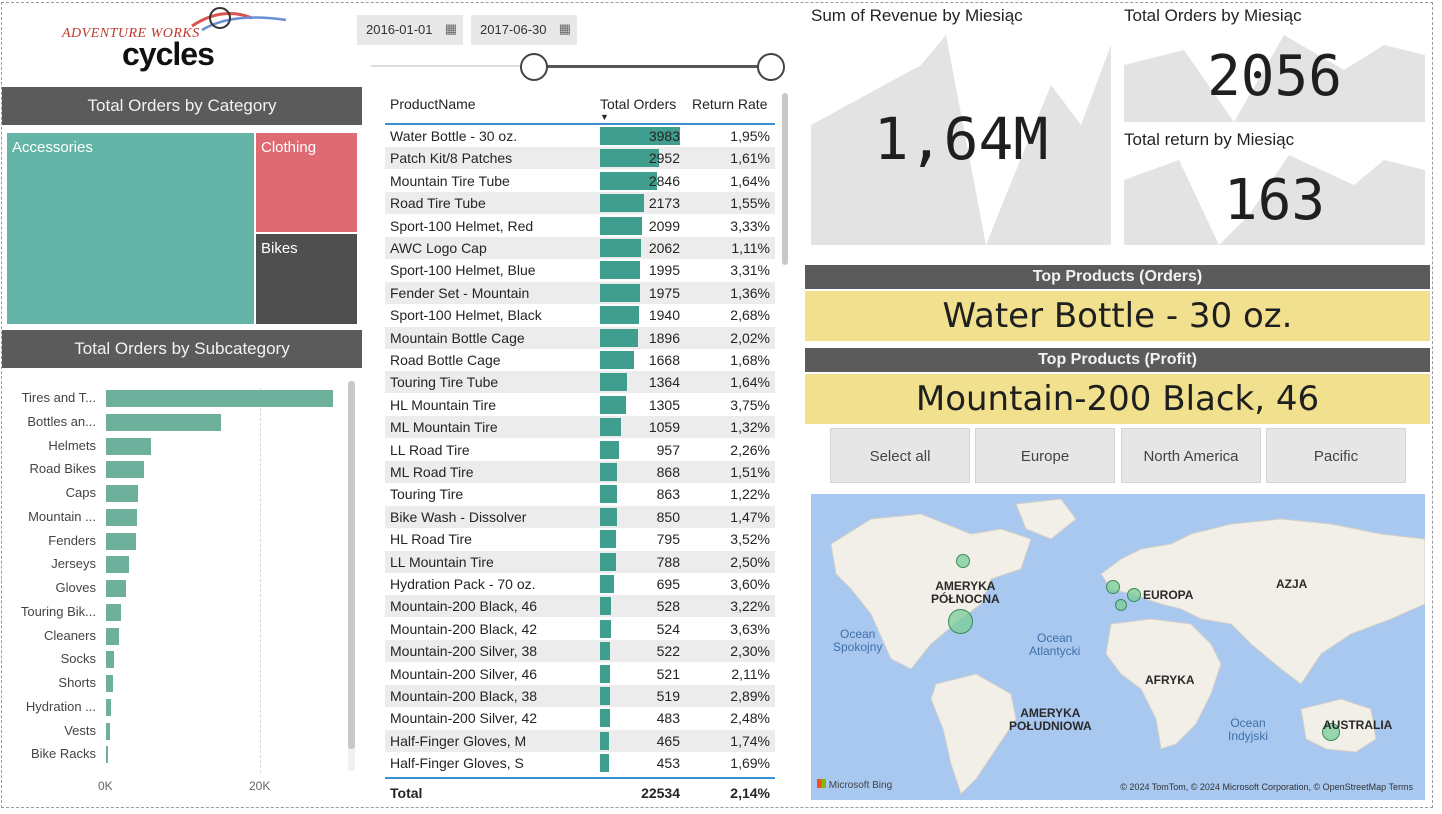 This screenshot has width=1442, height=814. What do you see at coordinates (580, 494) in the screenshot?
I see `table-row: Touring Tire 863 1,22%` at bounding box center [580, 494].